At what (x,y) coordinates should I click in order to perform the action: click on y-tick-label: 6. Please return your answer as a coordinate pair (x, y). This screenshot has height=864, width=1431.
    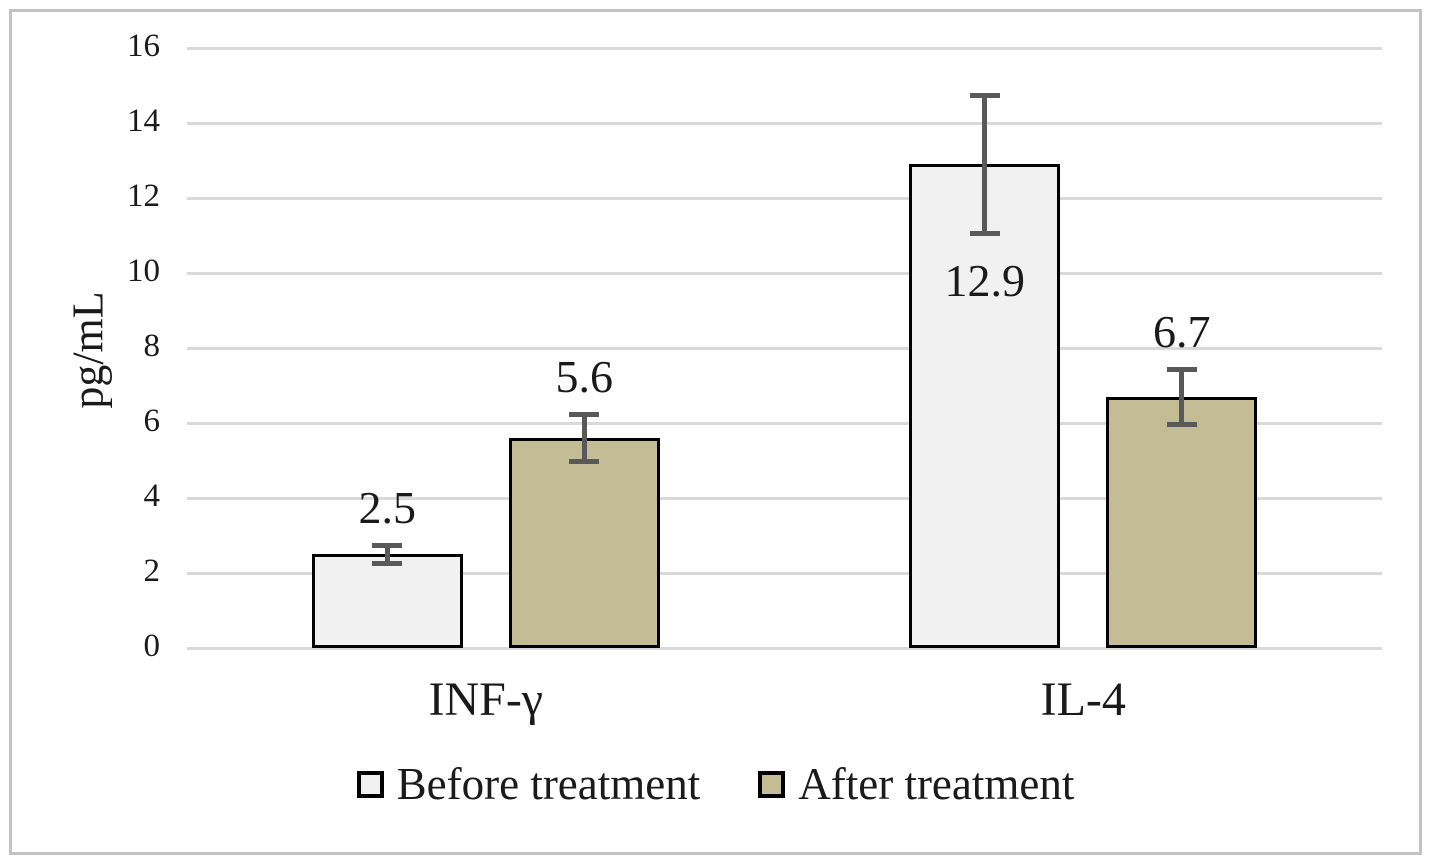
    Looking at the image, I should click on (152, 421).